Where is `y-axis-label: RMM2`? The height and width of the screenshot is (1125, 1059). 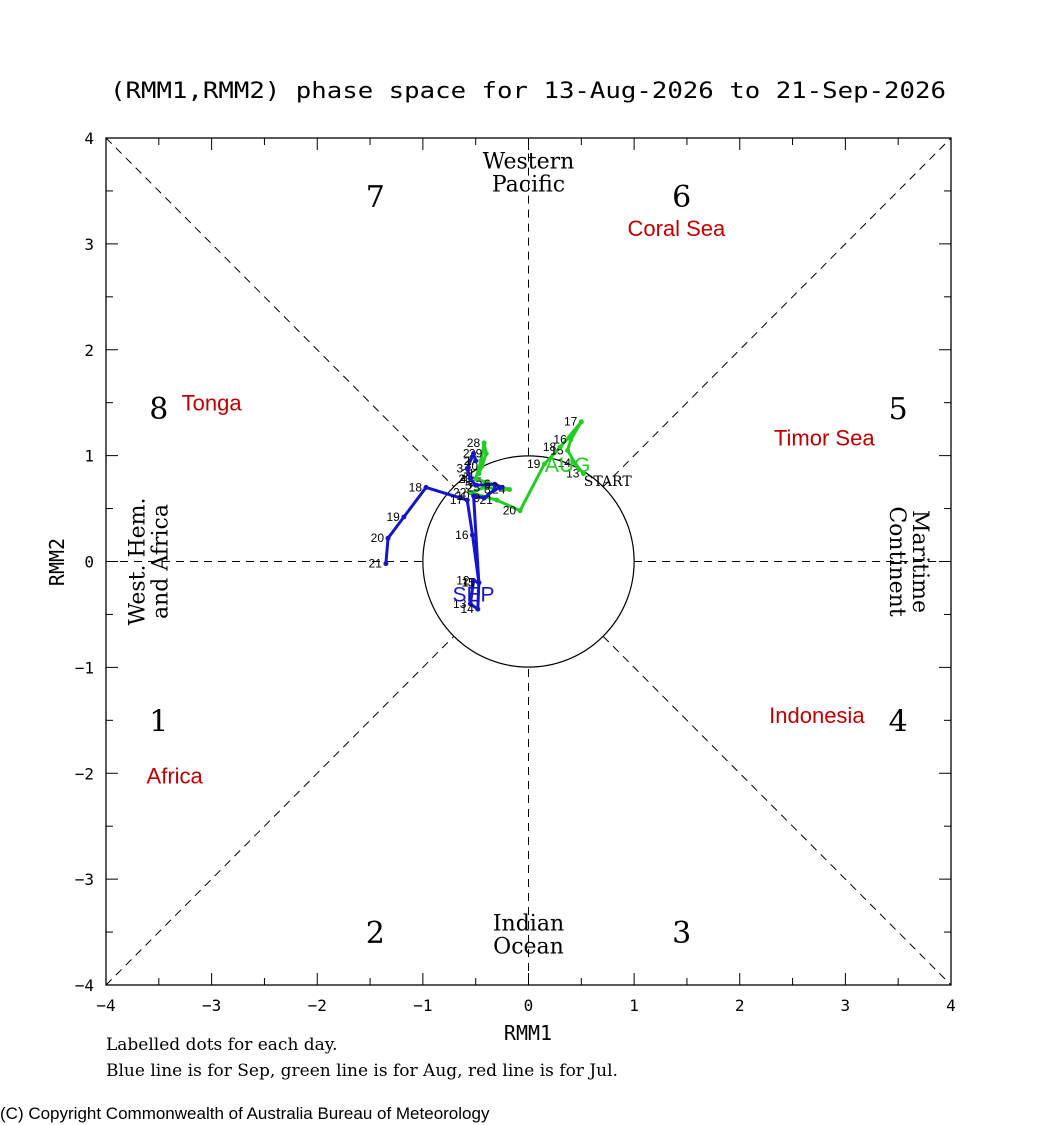 y-axis-label: RMM2 is located at coordinates (57, 562).